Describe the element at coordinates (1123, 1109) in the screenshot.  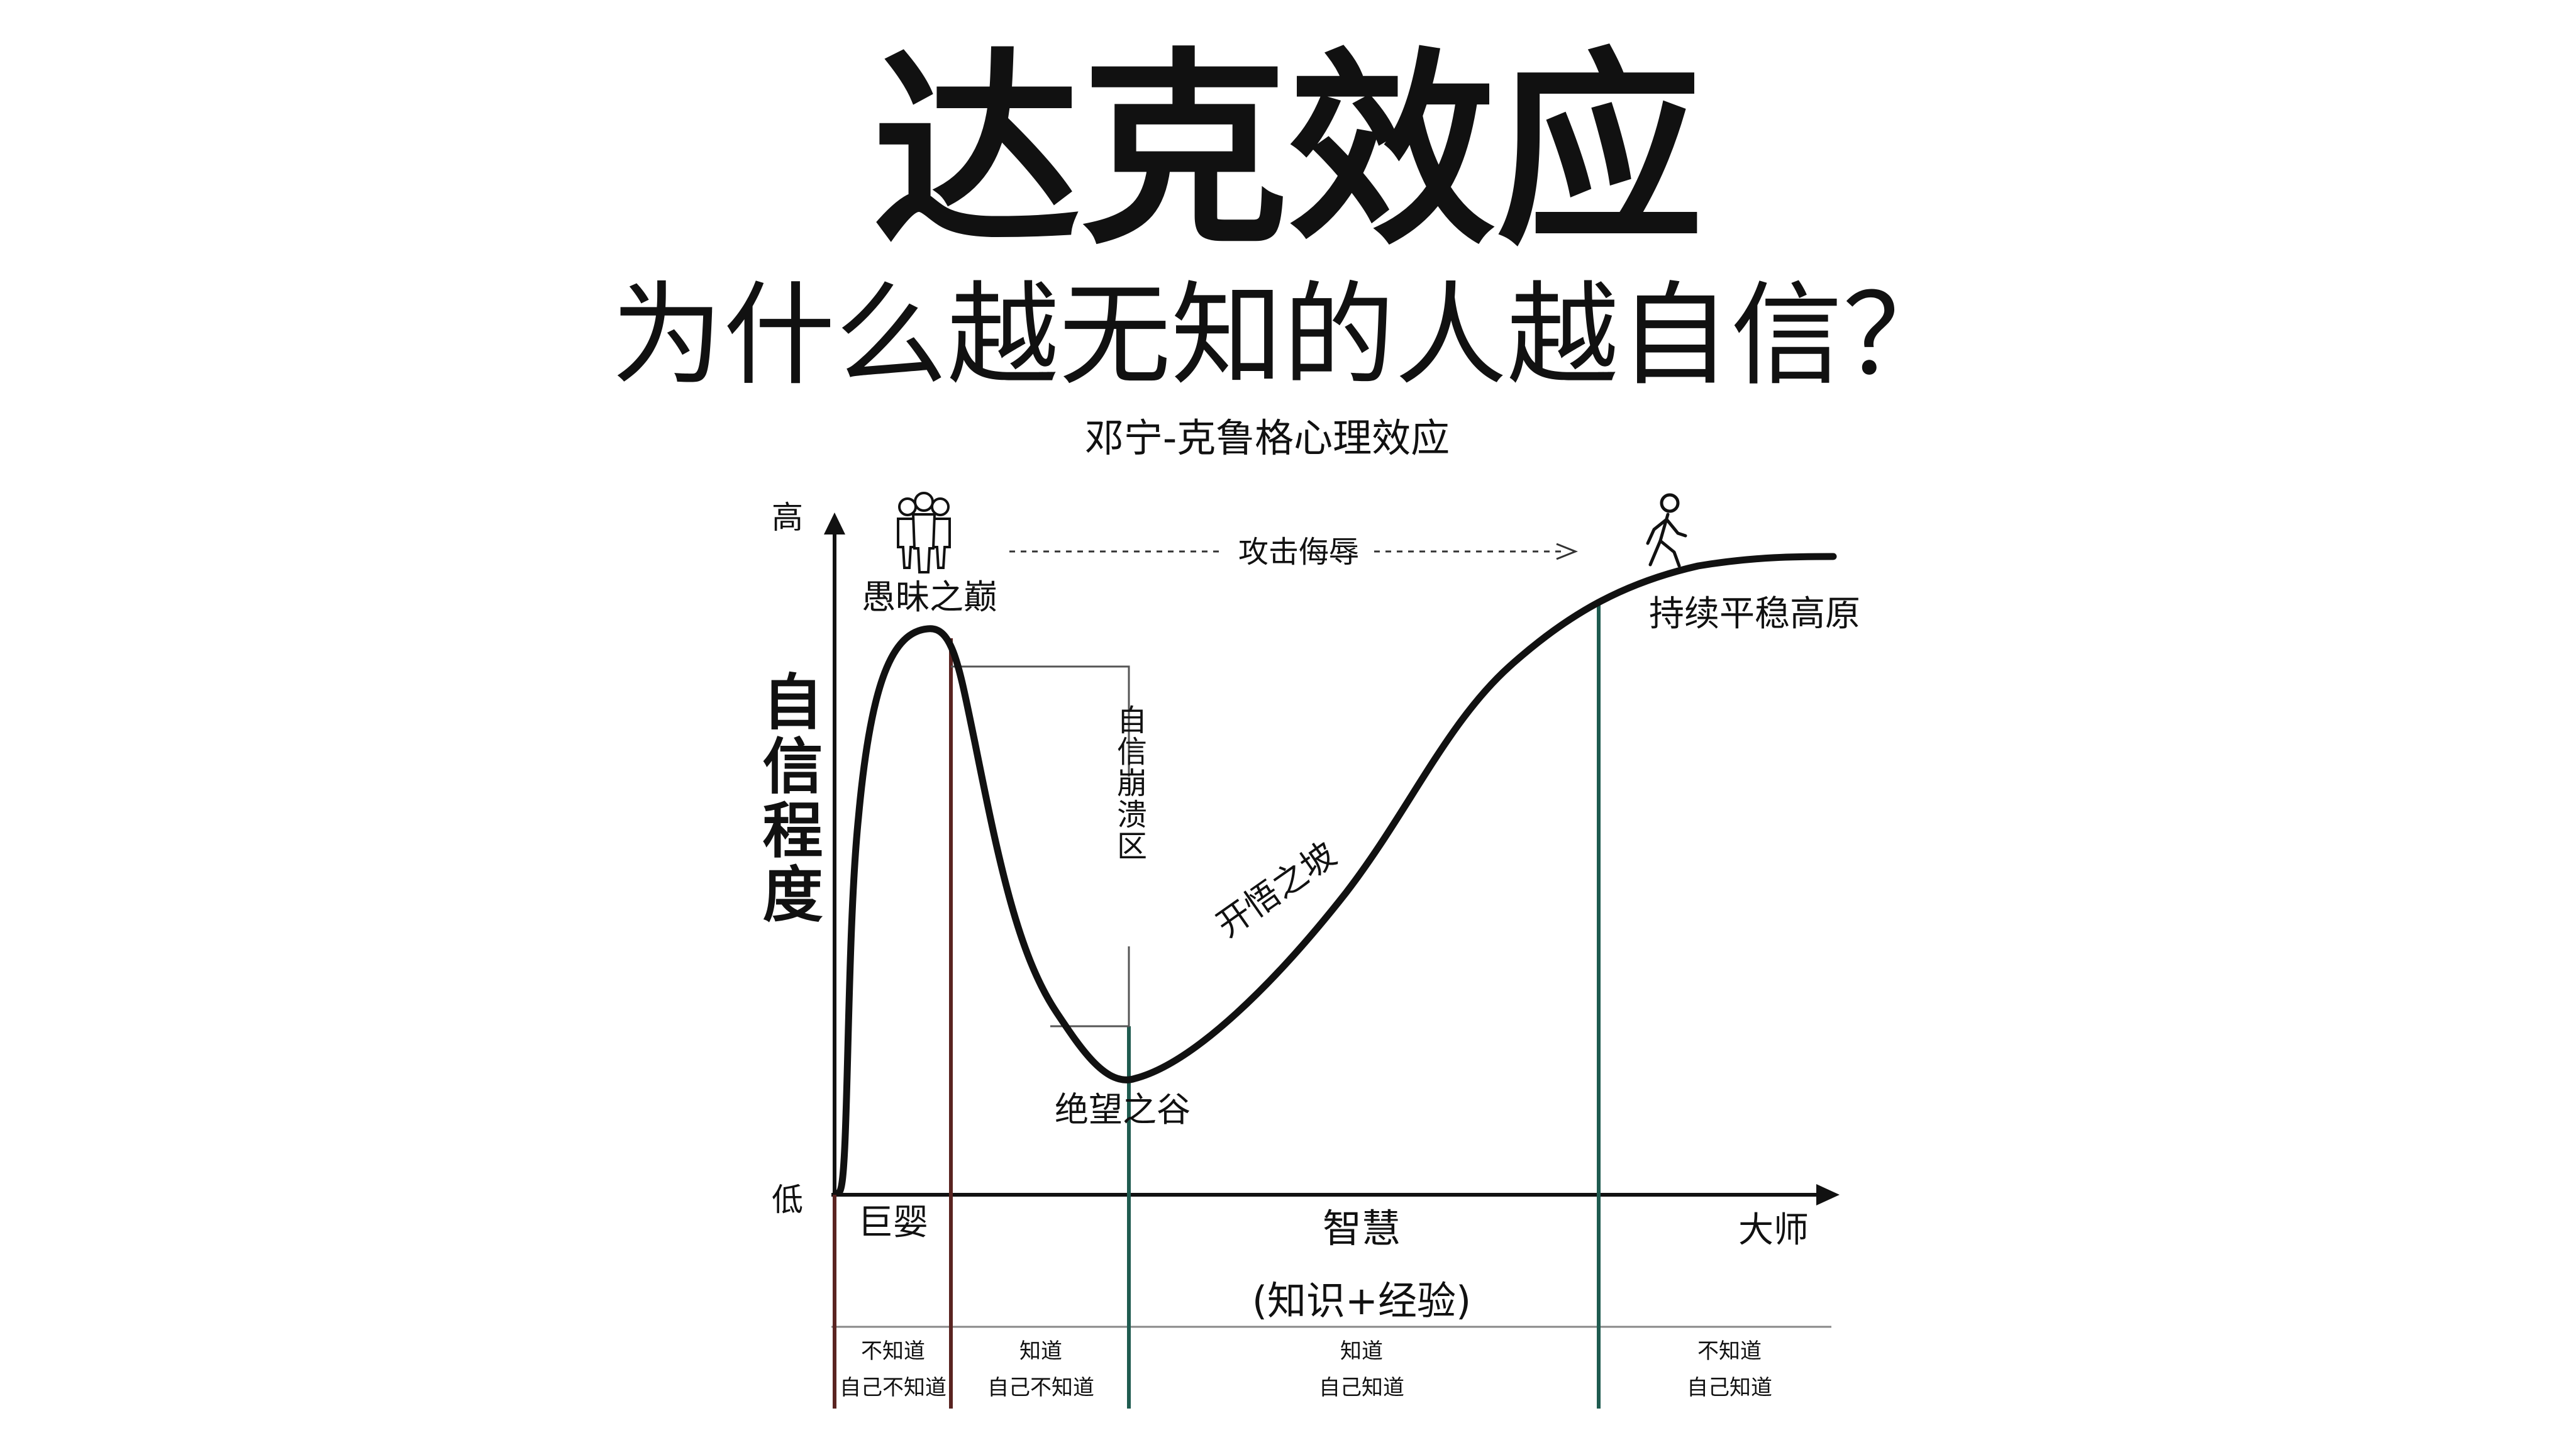
I see `valley-label: 绝望之谷` at that location.